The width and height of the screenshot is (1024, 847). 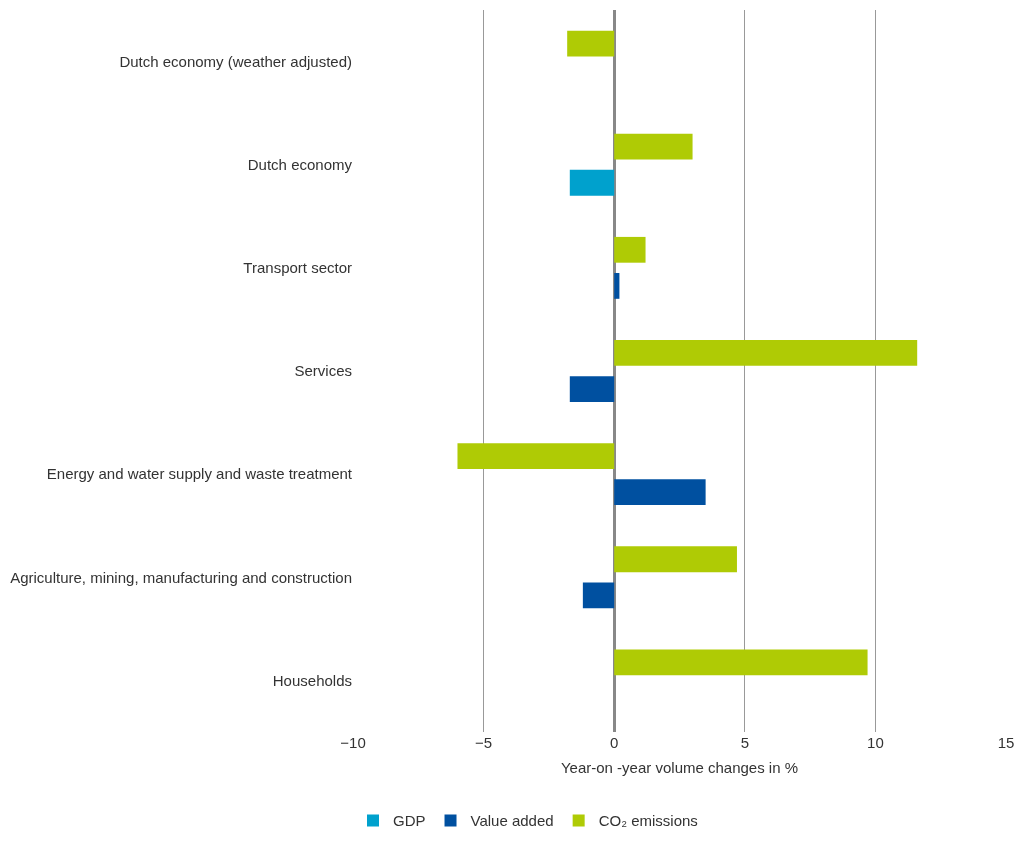 I want to click on y-tick-label: Energy and water supply and waste treatment, so click(x=199, y=474).